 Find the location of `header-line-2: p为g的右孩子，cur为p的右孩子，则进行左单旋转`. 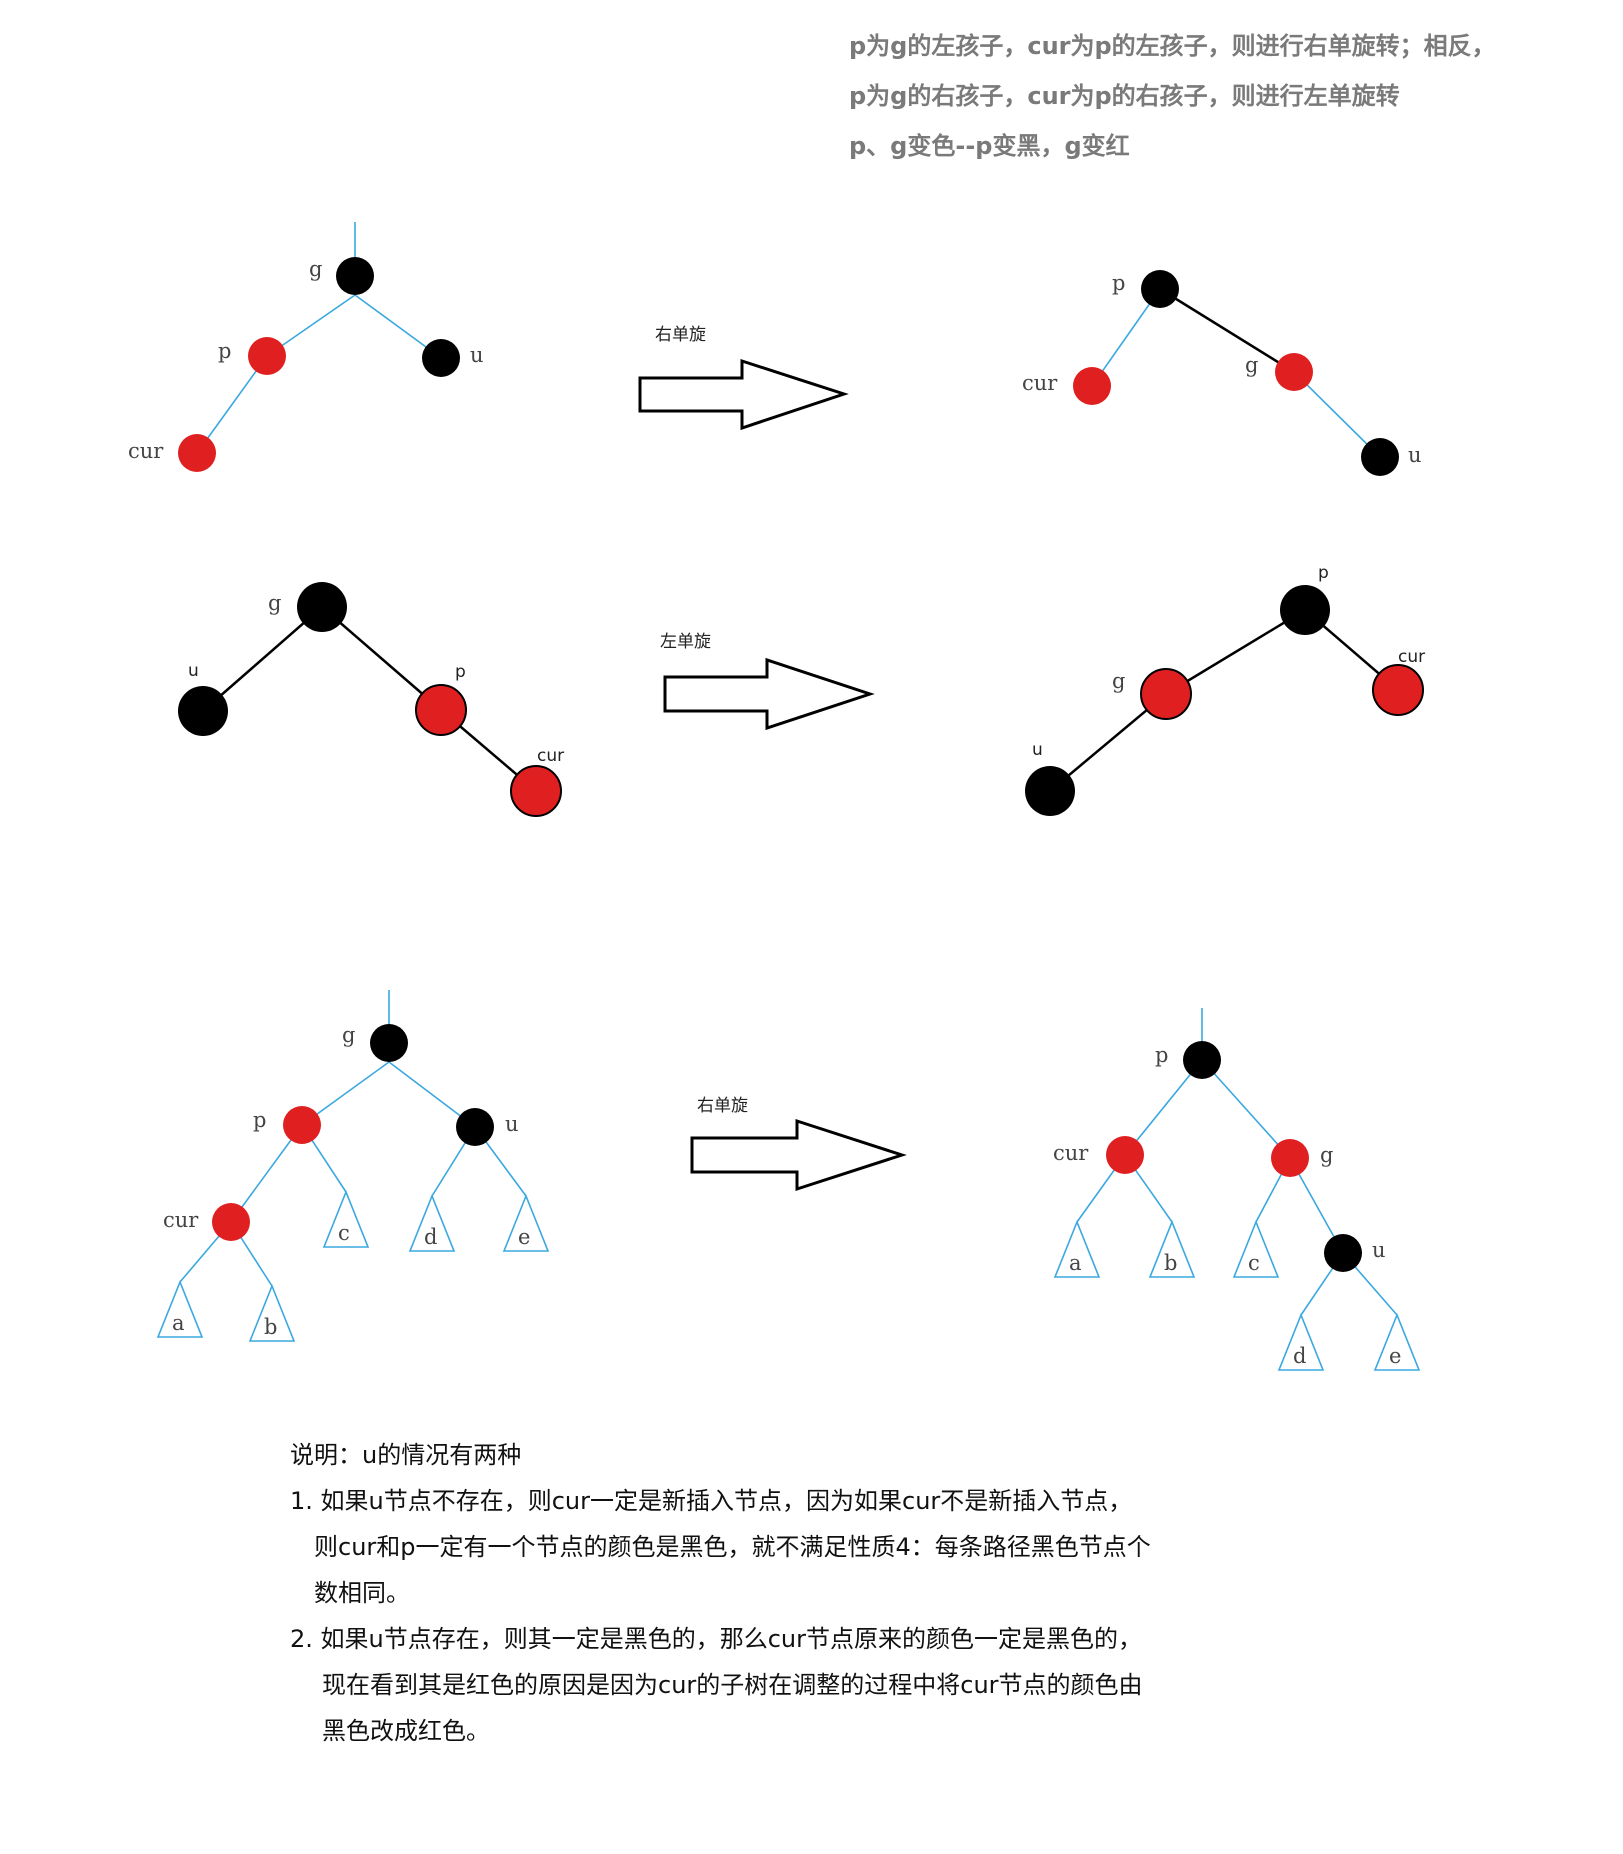

header-line-2: p为g的右孩子，cur为p的右孩子，则进行左单旋转 is located at coordinates (1124, 96).